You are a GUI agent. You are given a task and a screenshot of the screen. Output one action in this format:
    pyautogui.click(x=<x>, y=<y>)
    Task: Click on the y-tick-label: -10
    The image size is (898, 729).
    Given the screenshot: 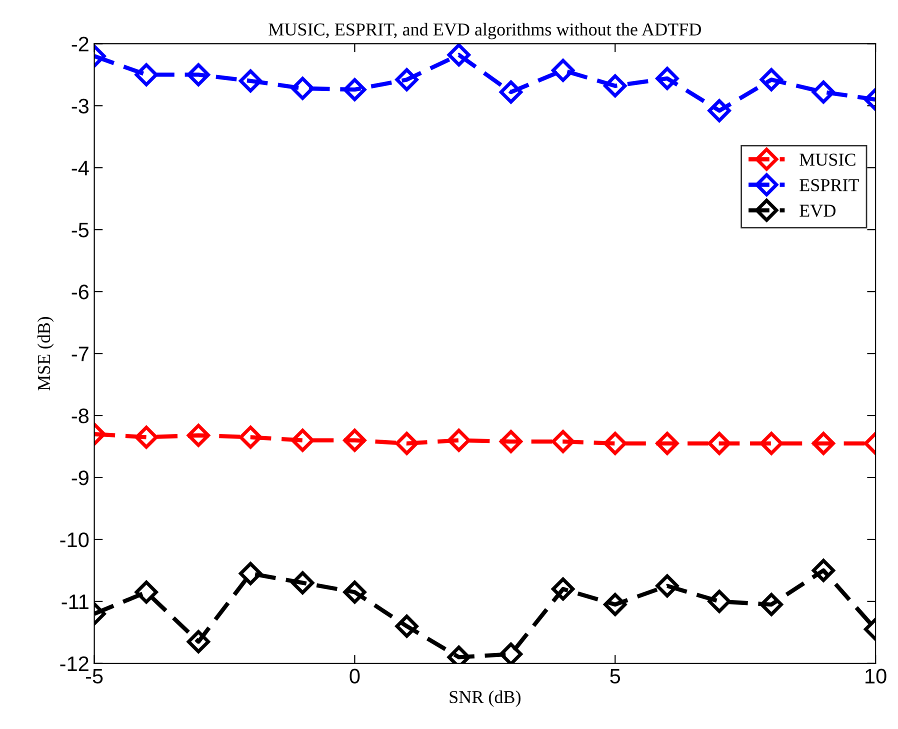 What is the action you would take?
    pyautogui.click(x=74, y=540)
    